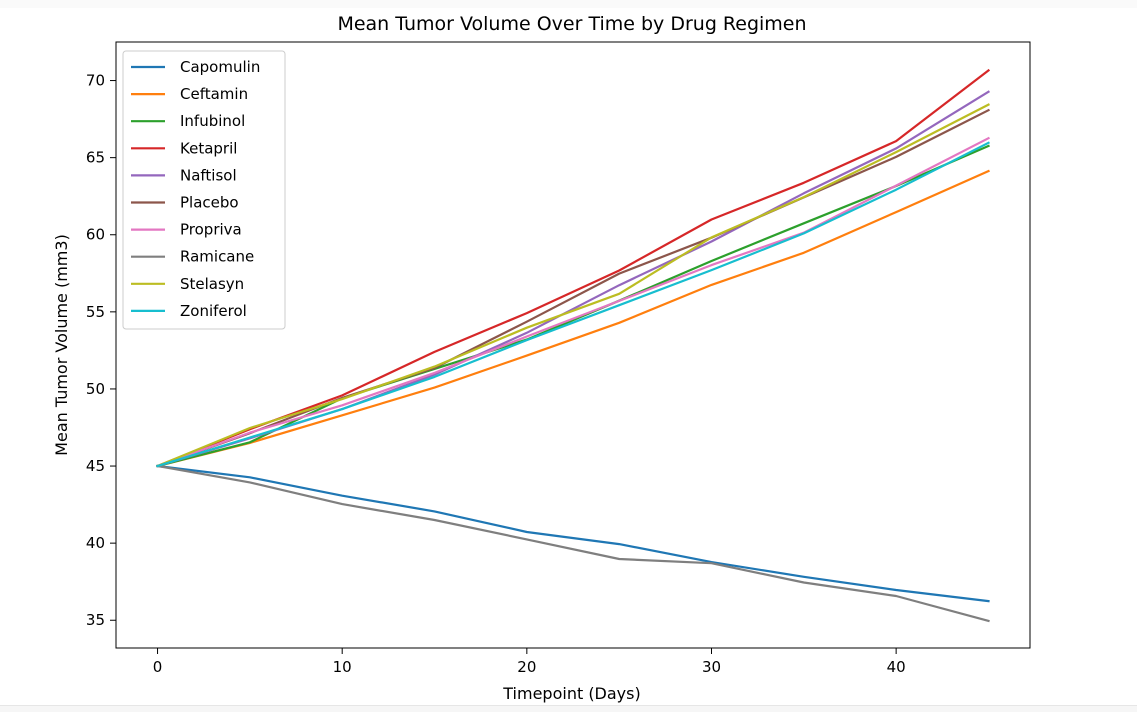  Describe the element at coordinates (342, 667) in the screenshot. I see `x-tick-label: 10` at that location.